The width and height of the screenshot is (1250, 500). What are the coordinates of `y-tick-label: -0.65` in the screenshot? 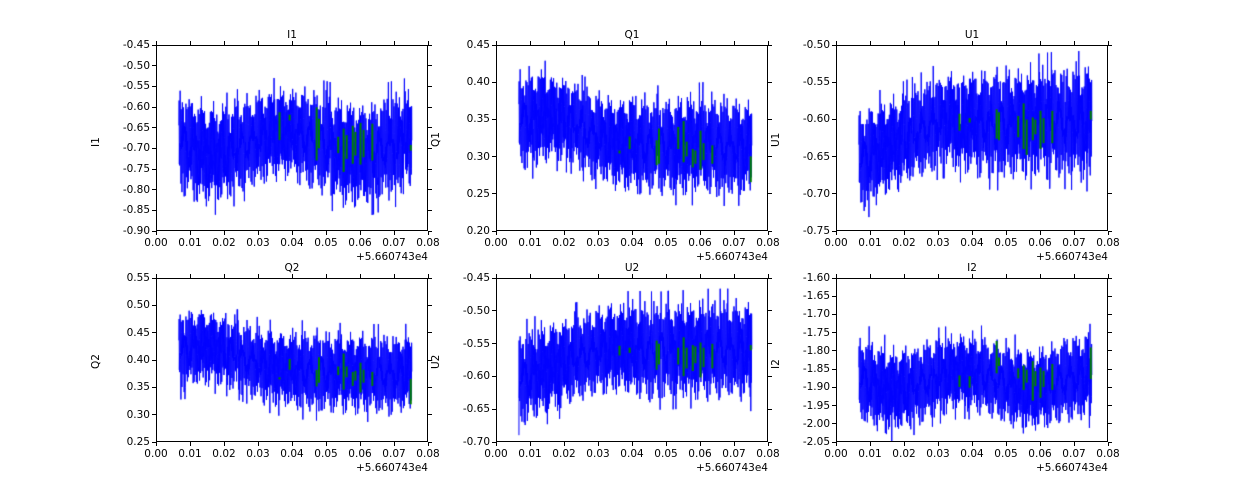 It's located at (816, 156).